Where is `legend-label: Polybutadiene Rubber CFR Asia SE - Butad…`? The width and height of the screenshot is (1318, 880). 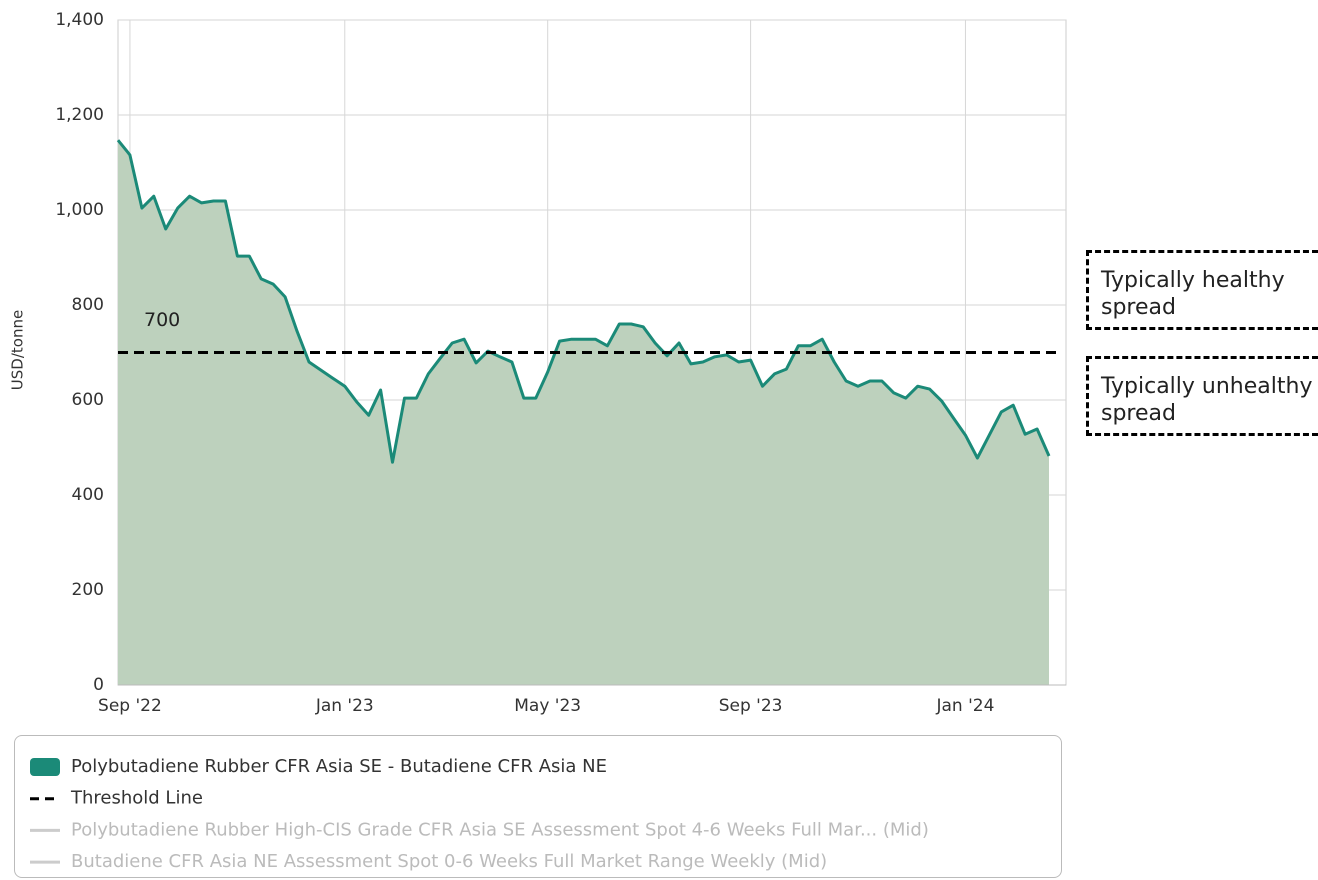 legend-label: Polybutadiene Rubber CFR Asia SE - Butad… is located at coordinates (339, 766).